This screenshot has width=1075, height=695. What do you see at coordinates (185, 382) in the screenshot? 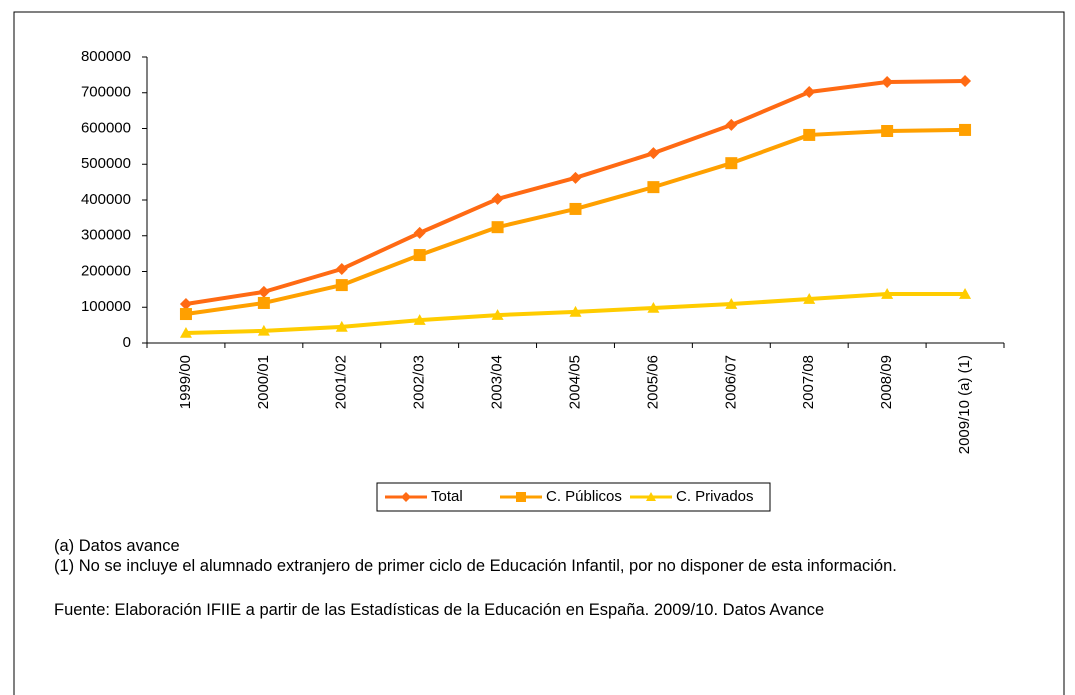
I see `x-tick-label: 1999/00` at bounding box center [185, 382].